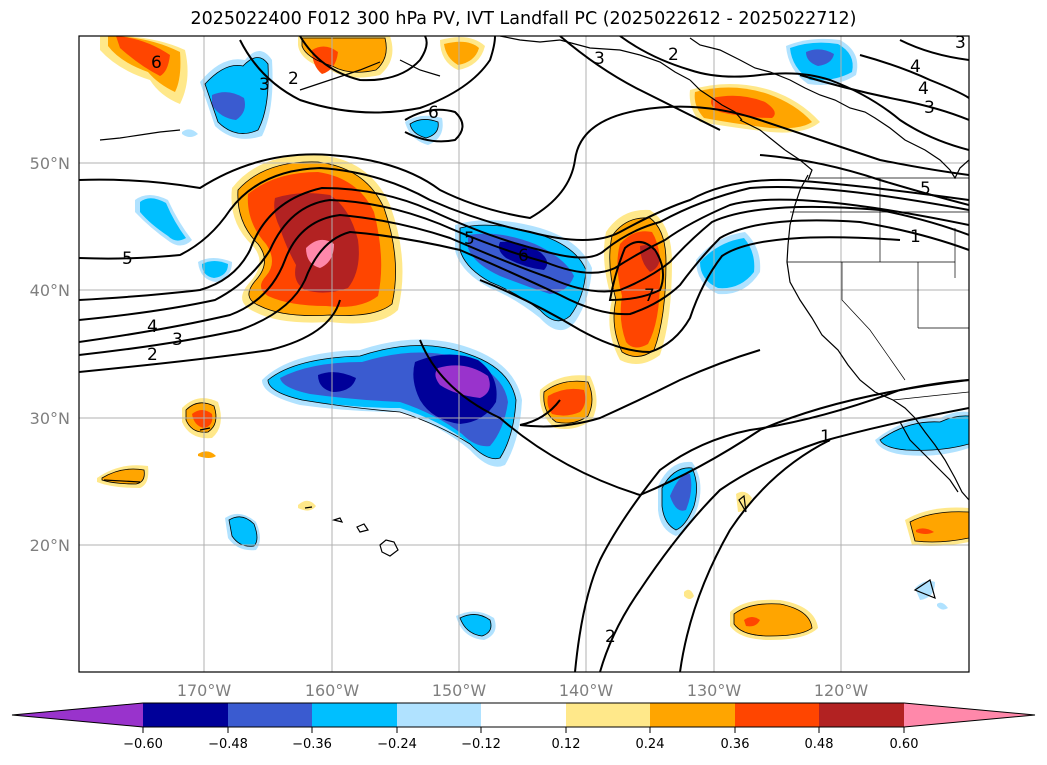 The height and width of the screenshot is (765, 1047). I want to click on latitude-label: 20°N, so click(49, 545).